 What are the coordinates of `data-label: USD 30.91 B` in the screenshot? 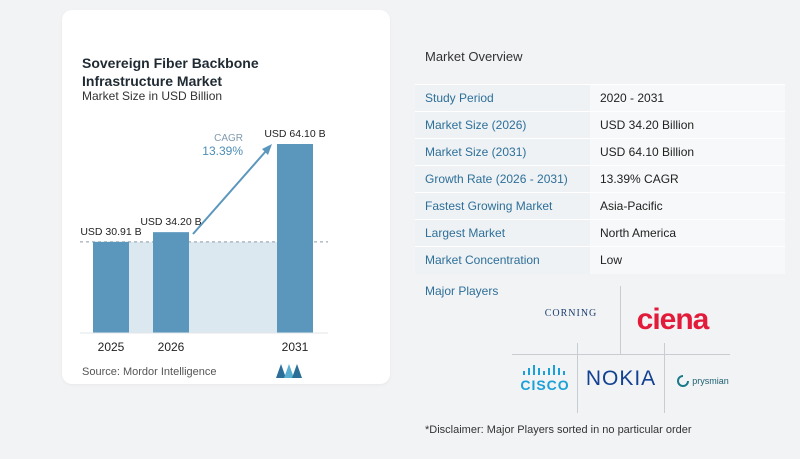 It's located at (110, 232).